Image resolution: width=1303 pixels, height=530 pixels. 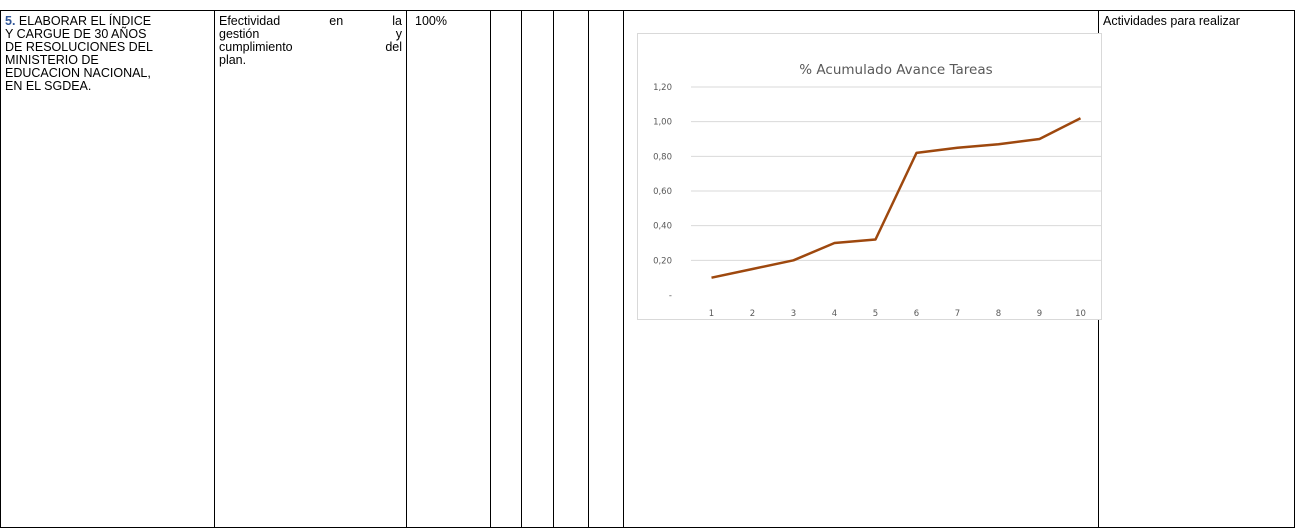 I want to click on item-number: 5., so click(x=10, y=21).